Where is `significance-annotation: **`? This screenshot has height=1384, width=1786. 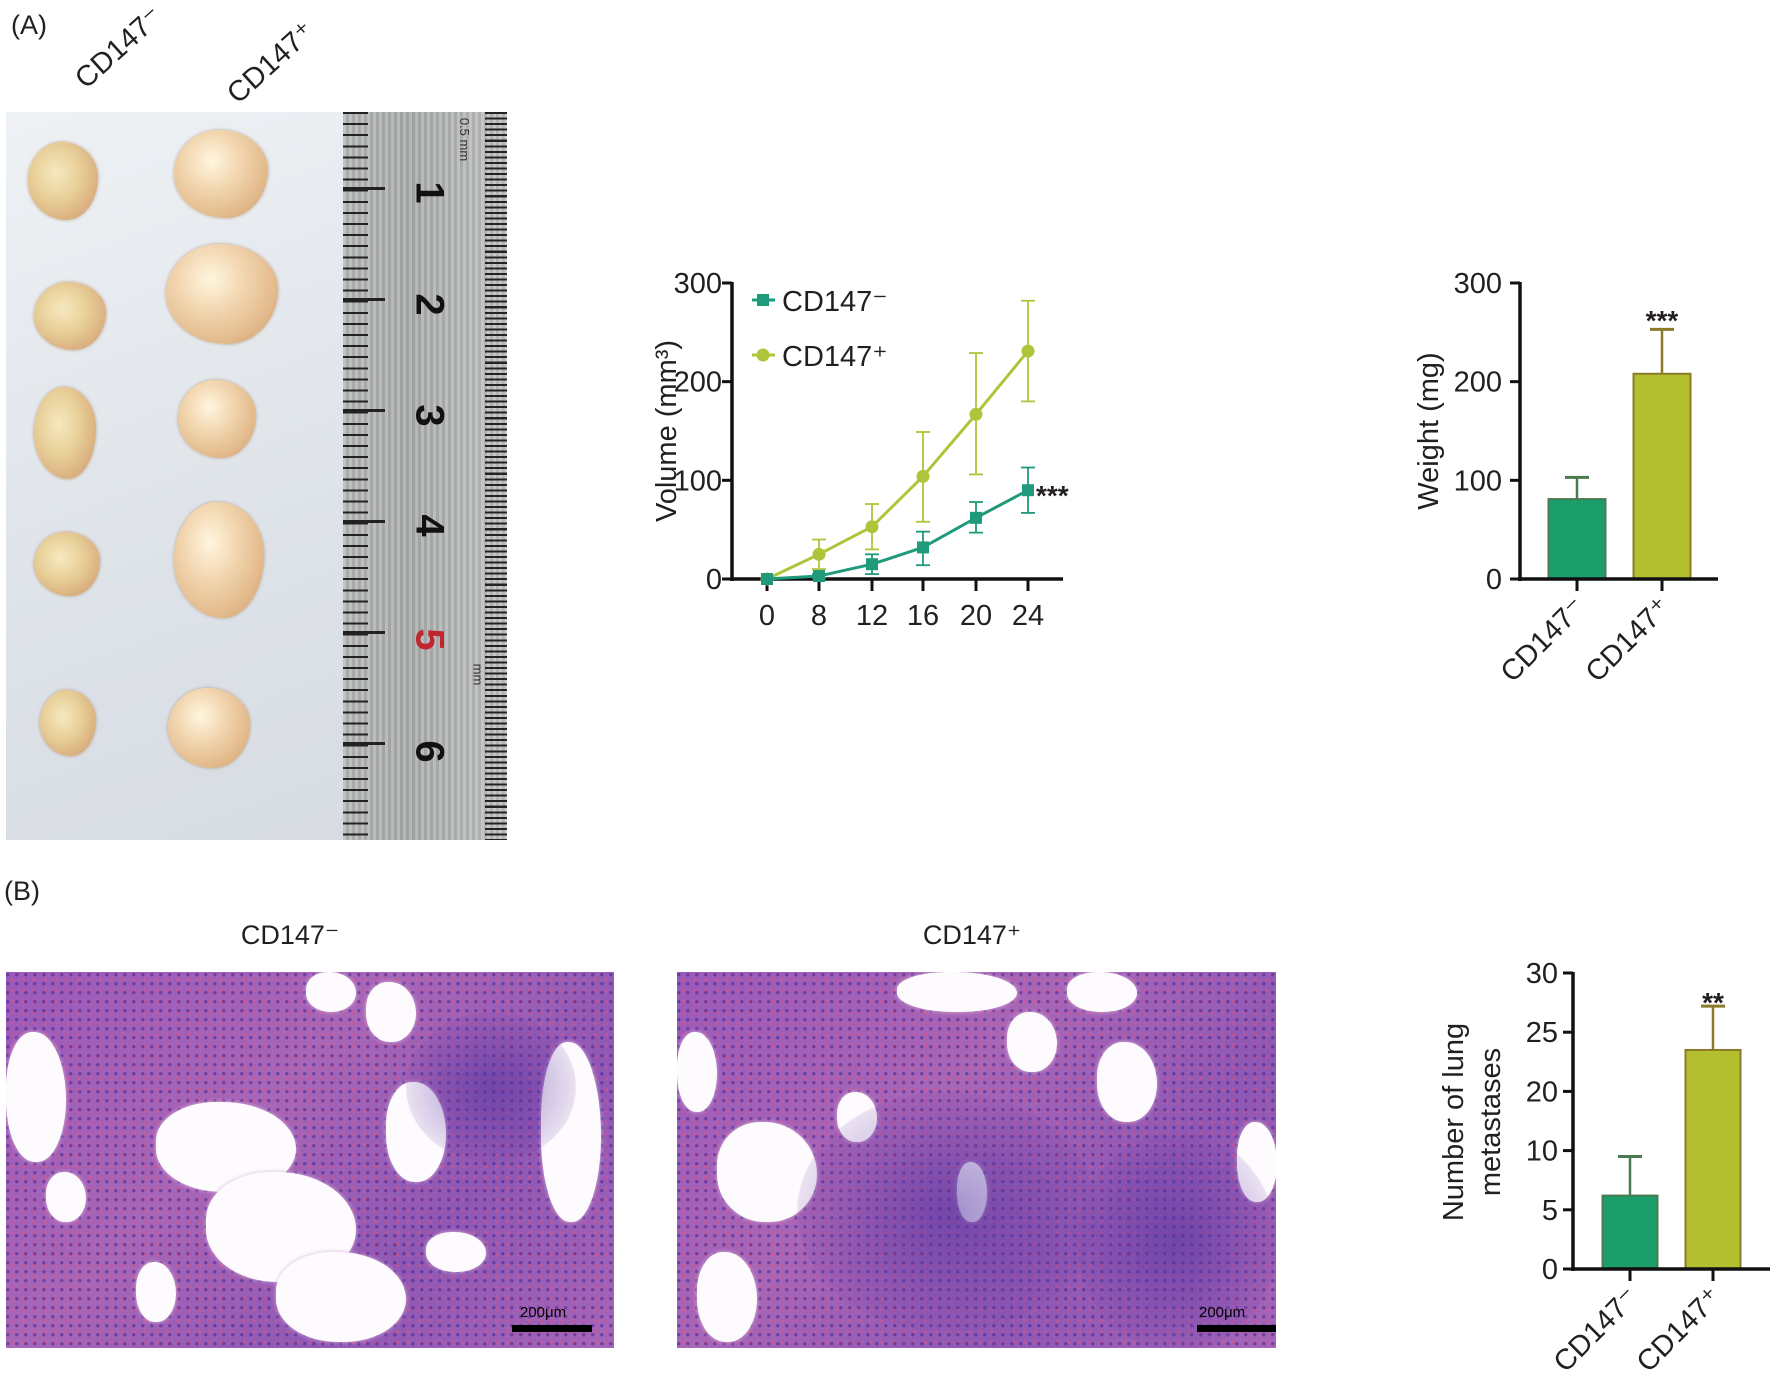 significance-annotation: ** is located at coordinates (1713, 1002).